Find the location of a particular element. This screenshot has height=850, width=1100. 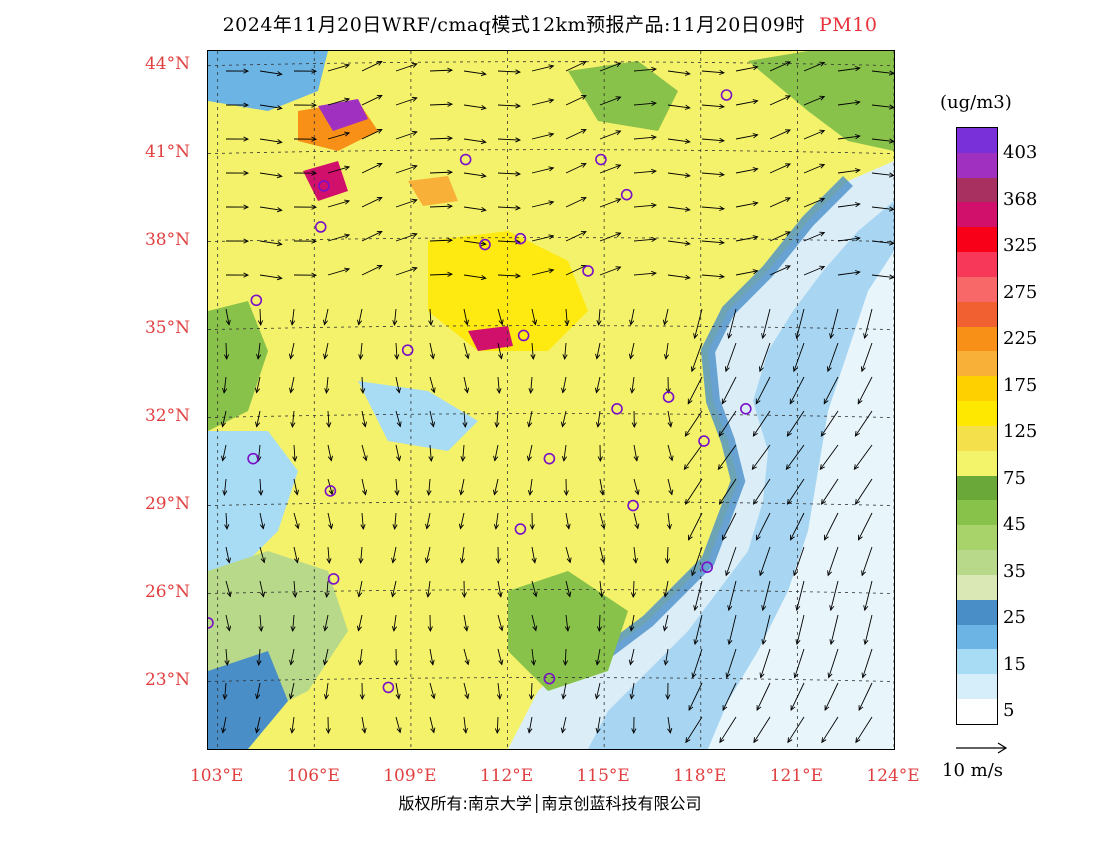

colorbar-label: 175 is located at coordinates (1020, 385).